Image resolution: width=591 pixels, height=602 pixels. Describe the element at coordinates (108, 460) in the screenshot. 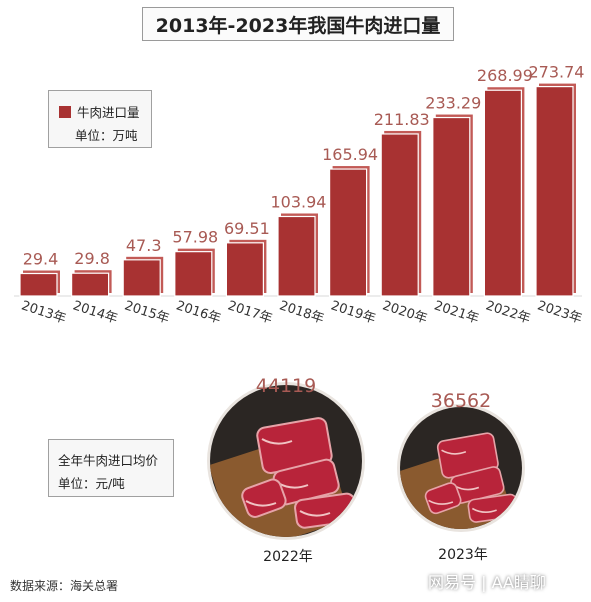

I see `price-title: 全年牛肉进口均价` at that location.